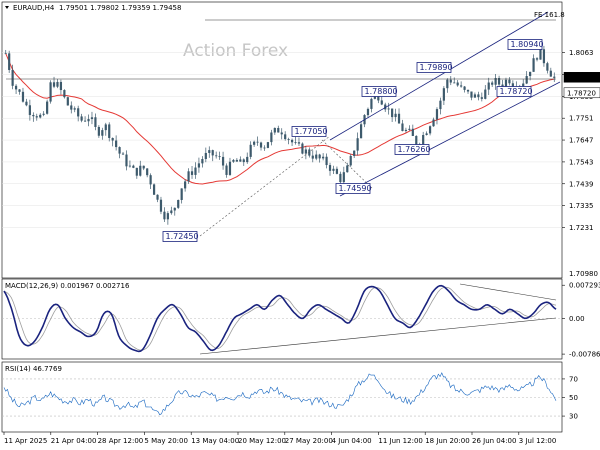 The image size is (600, 450). I want to click on y-tick-label: 70, so click(573, 379).